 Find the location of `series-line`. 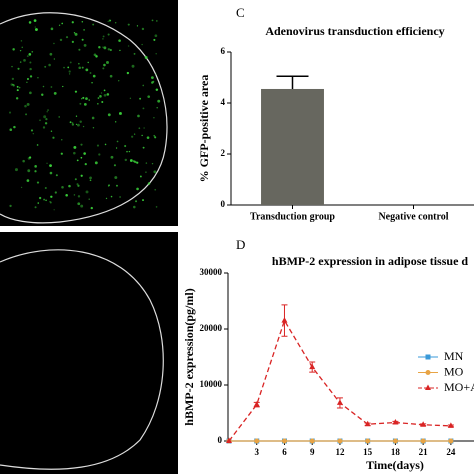

series-line is located at coordinates (339, 380).